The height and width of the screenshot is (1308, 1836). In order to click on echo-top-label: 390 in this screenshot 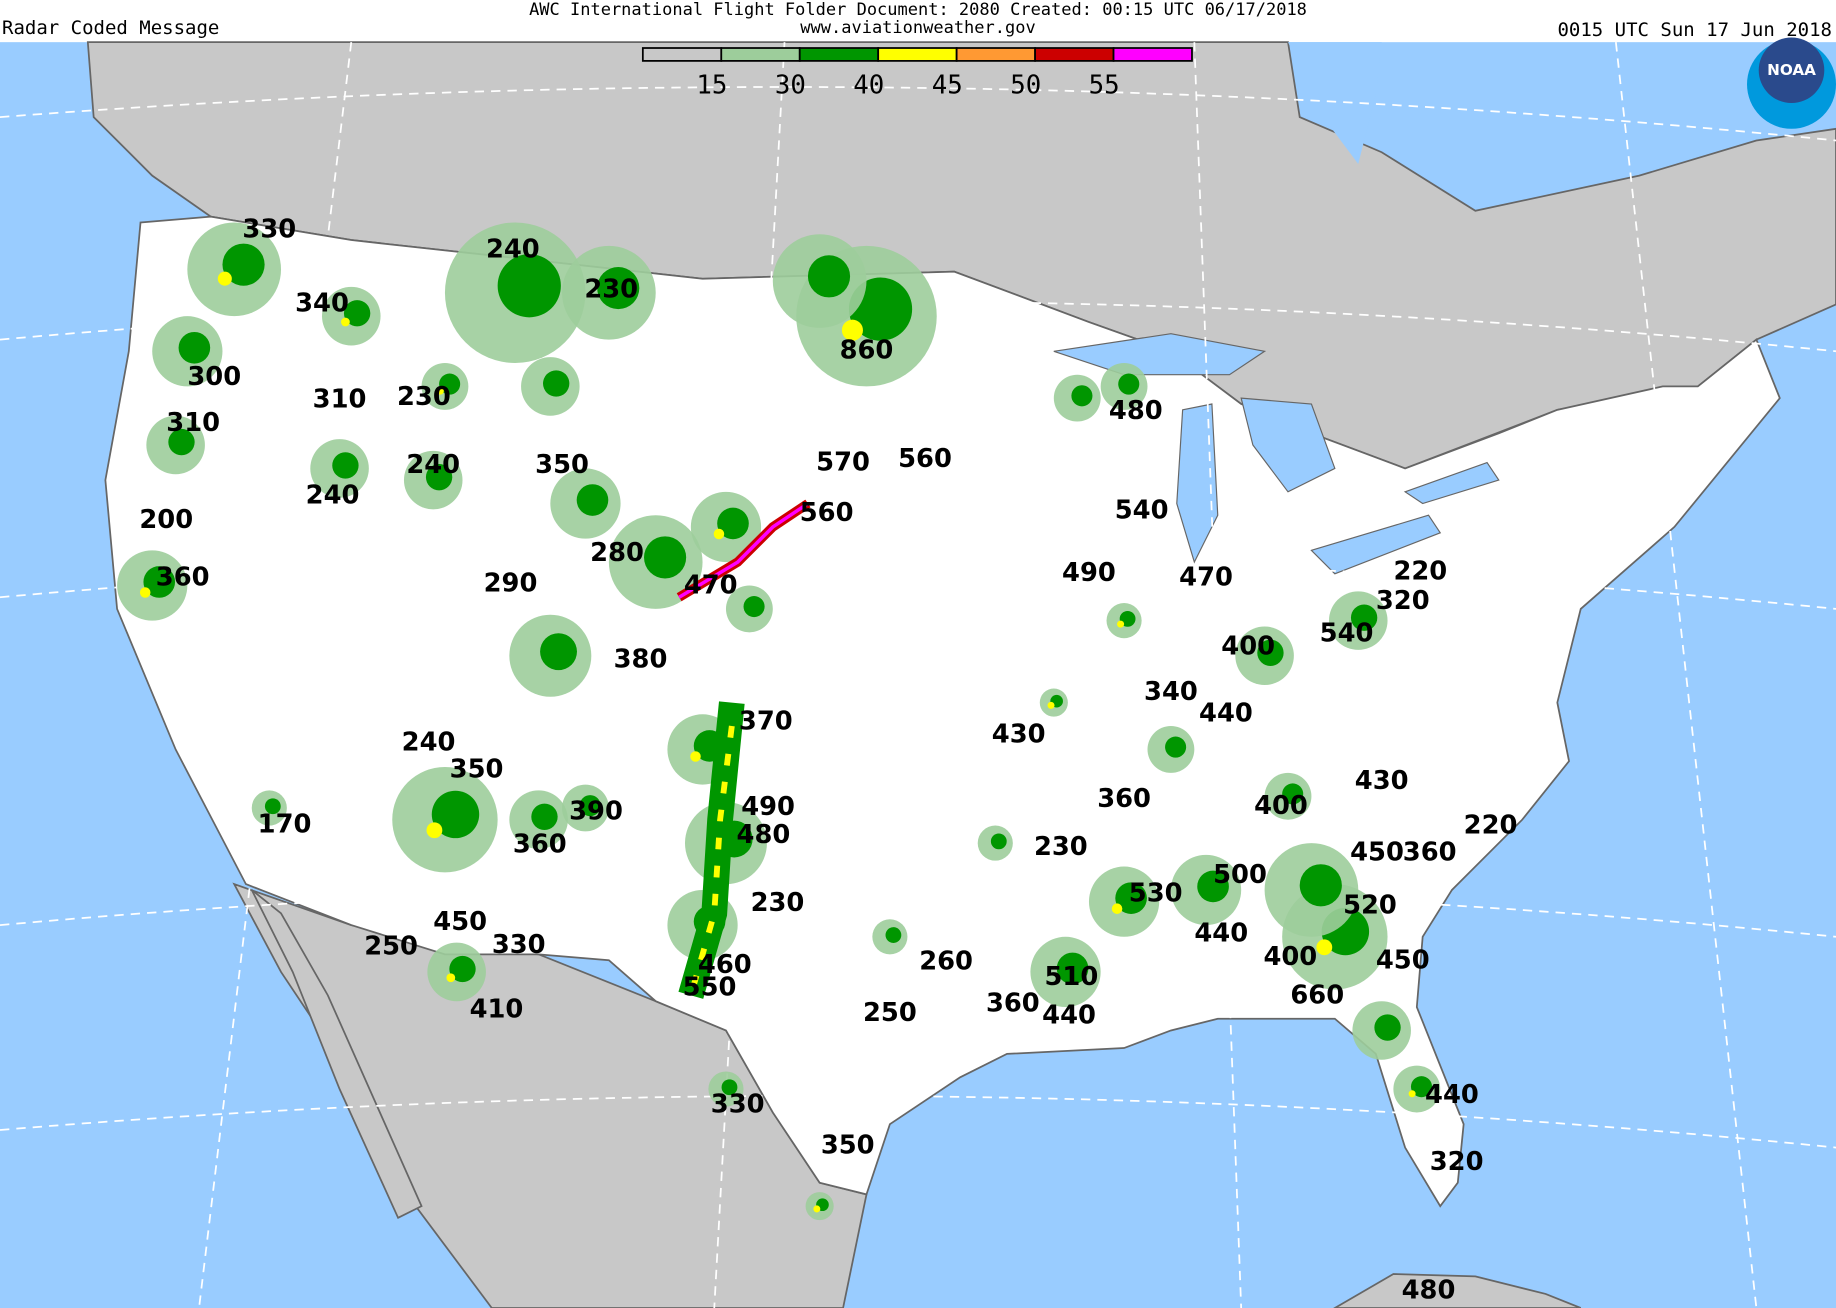, I will do `click(596, 812)`.